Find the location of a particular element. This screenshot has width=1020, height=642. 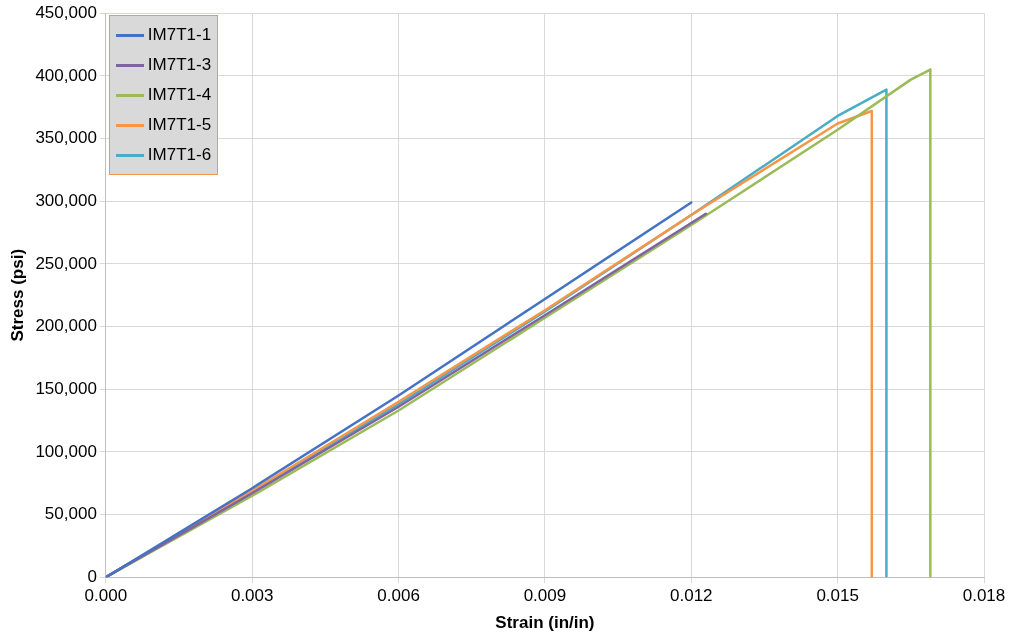

y-tick-label: 450,000 is located at coordinates (66, 12).